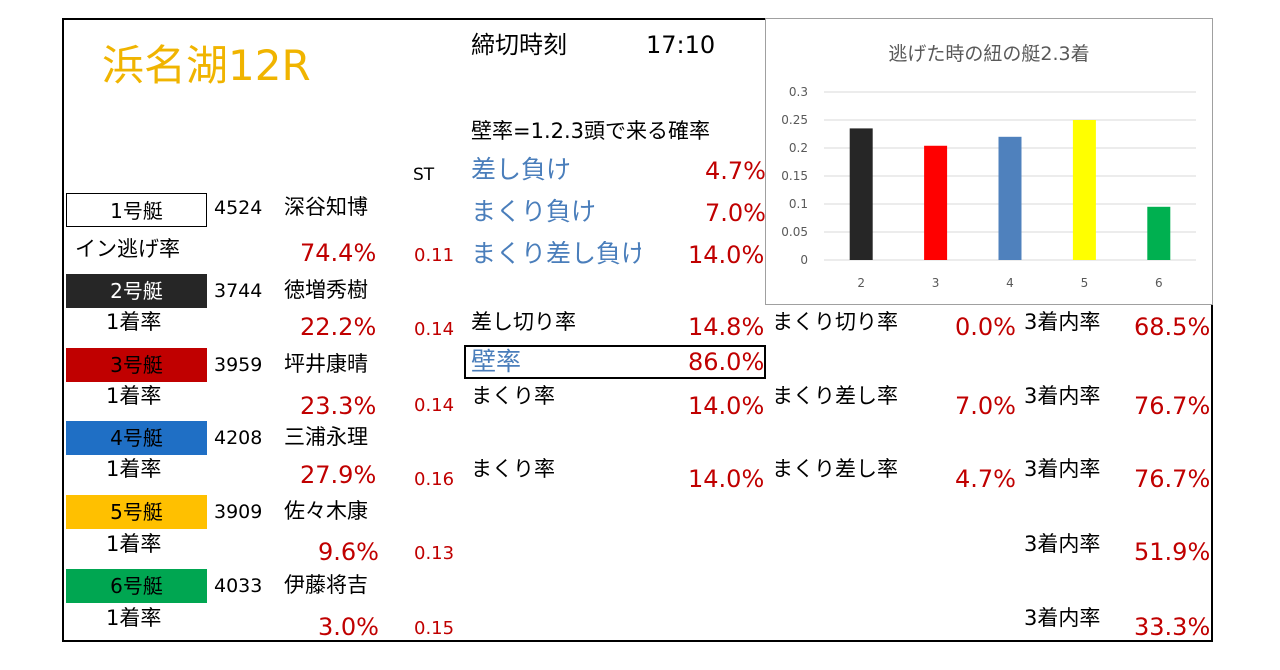 Image resolution: width=1280 pixels, height=670 pixels. What do you see at coordinates (338, 475) in the screenshot?
I see `boat-4-rate: 27.9%` at bounding box center [338, 475].